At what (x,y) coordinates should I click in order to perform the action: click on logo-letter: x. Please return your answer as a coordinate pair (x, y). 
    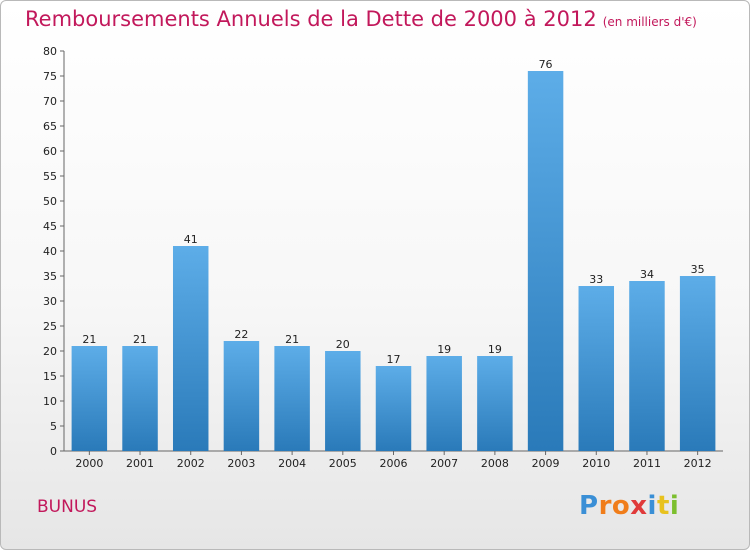
    Looking at the image, I should click on (639, 506).